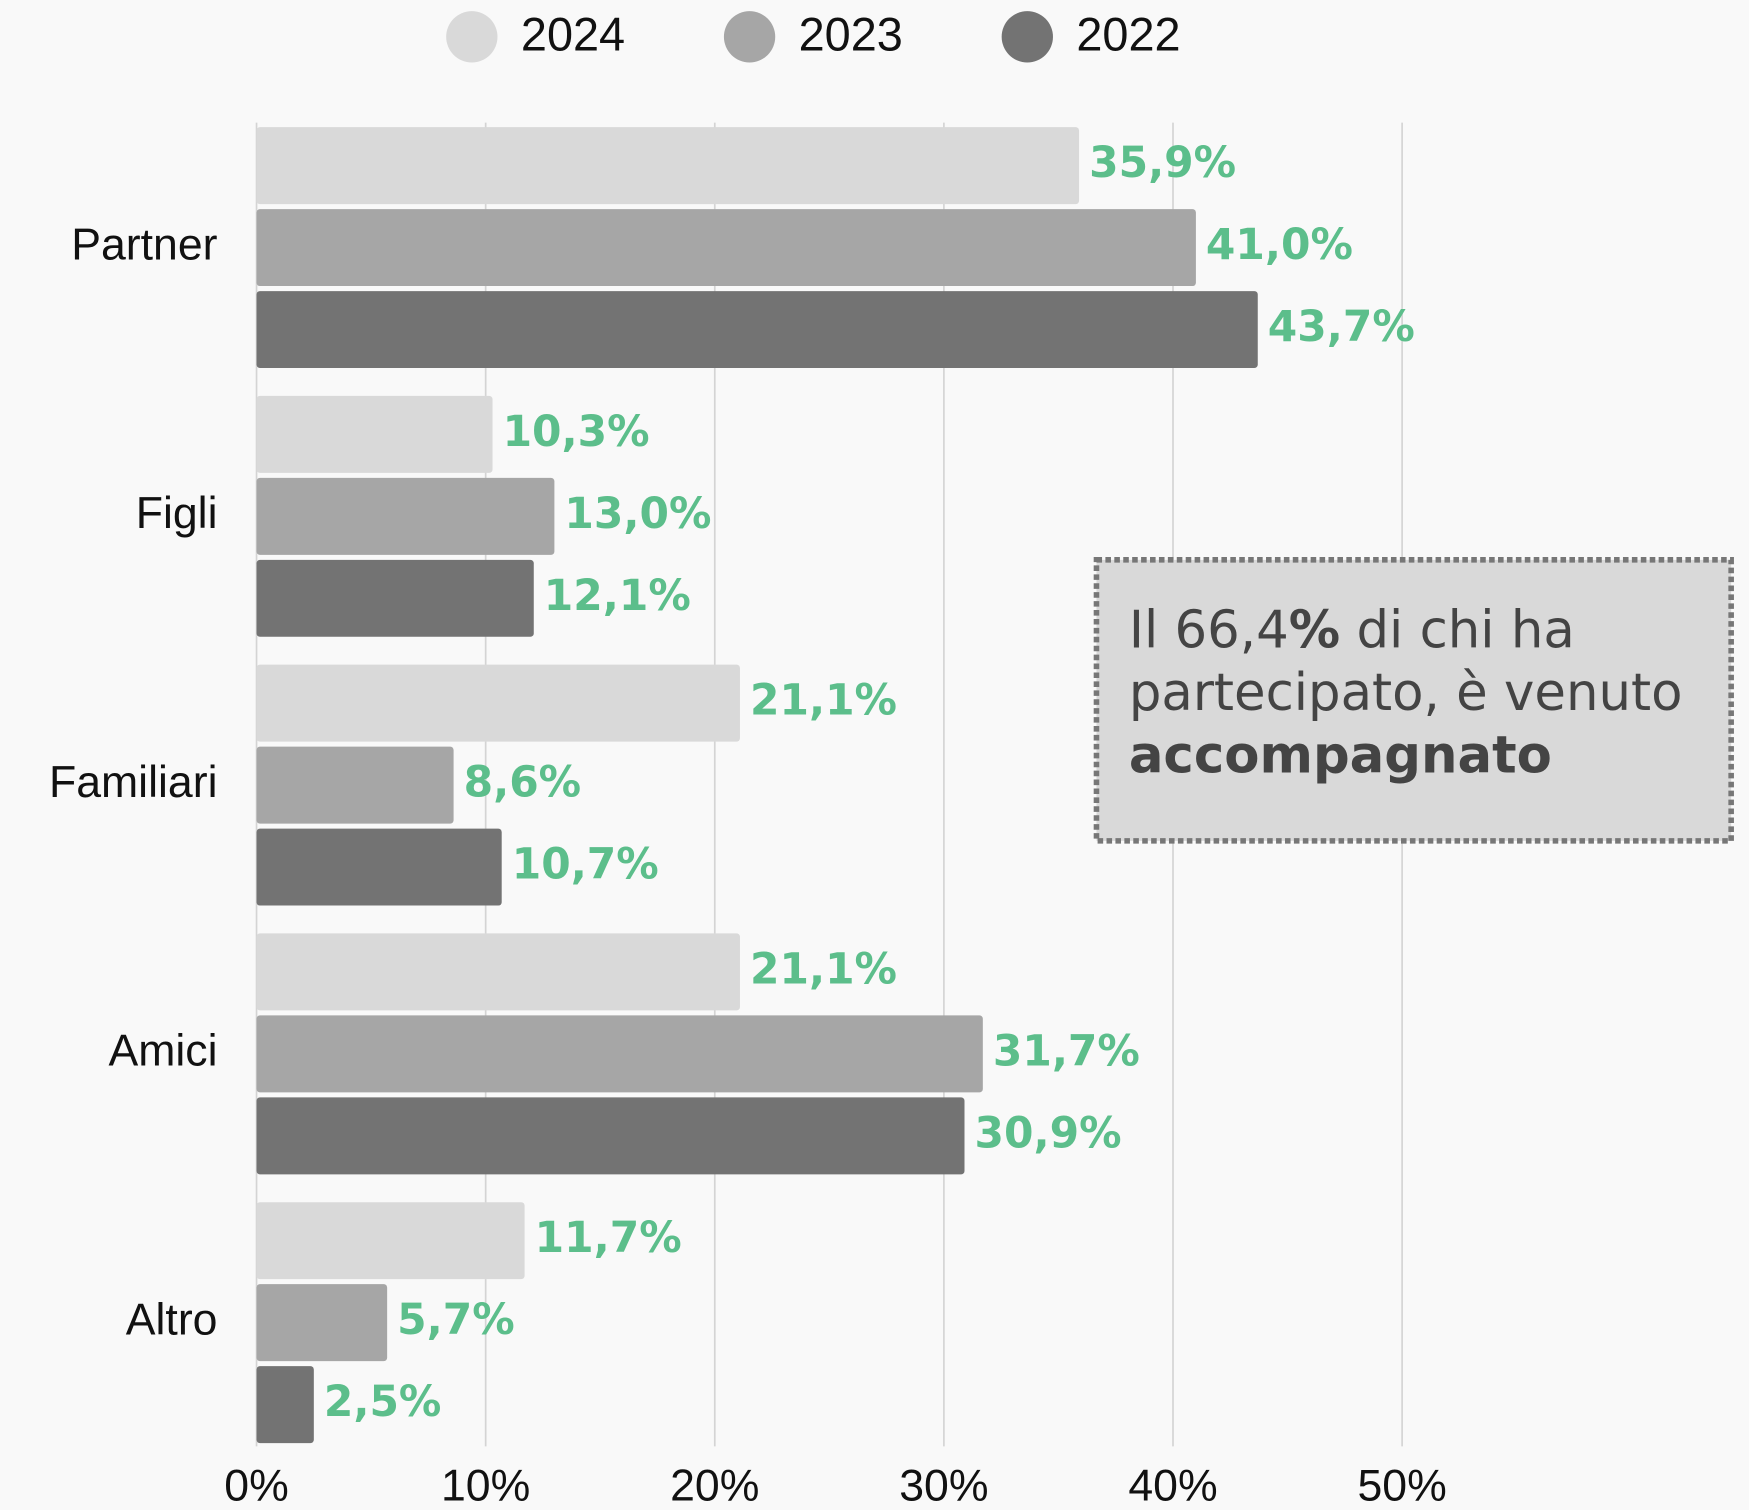 This screenshot has width=1749, height=1510. I want to click on x-tick-label: 50%, so click(1401, 1486).